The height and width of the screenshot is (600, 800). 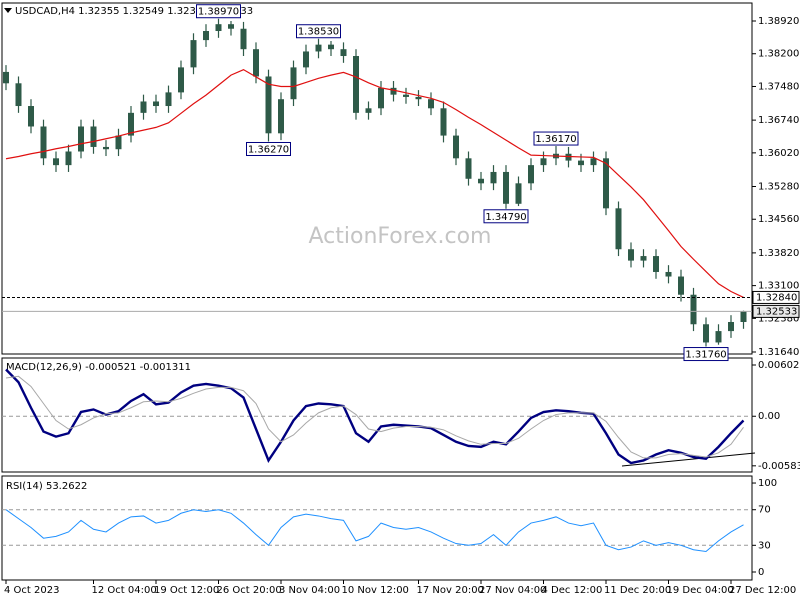 What do you see at coordinates (764, 545) in the screenshot?
I see `y-tick-label: 30` at bounding box center [764, 545].